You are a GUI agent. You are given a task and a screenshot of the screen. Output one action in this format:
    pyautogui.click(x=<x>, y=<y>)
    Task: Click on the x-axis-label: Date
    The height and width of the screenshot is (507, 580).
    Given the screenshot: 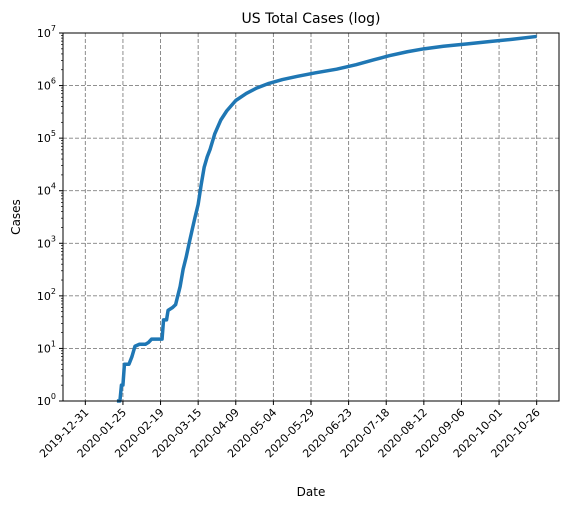 What is the action you would take?
    pyautogui.click(x=311, y=492)
    